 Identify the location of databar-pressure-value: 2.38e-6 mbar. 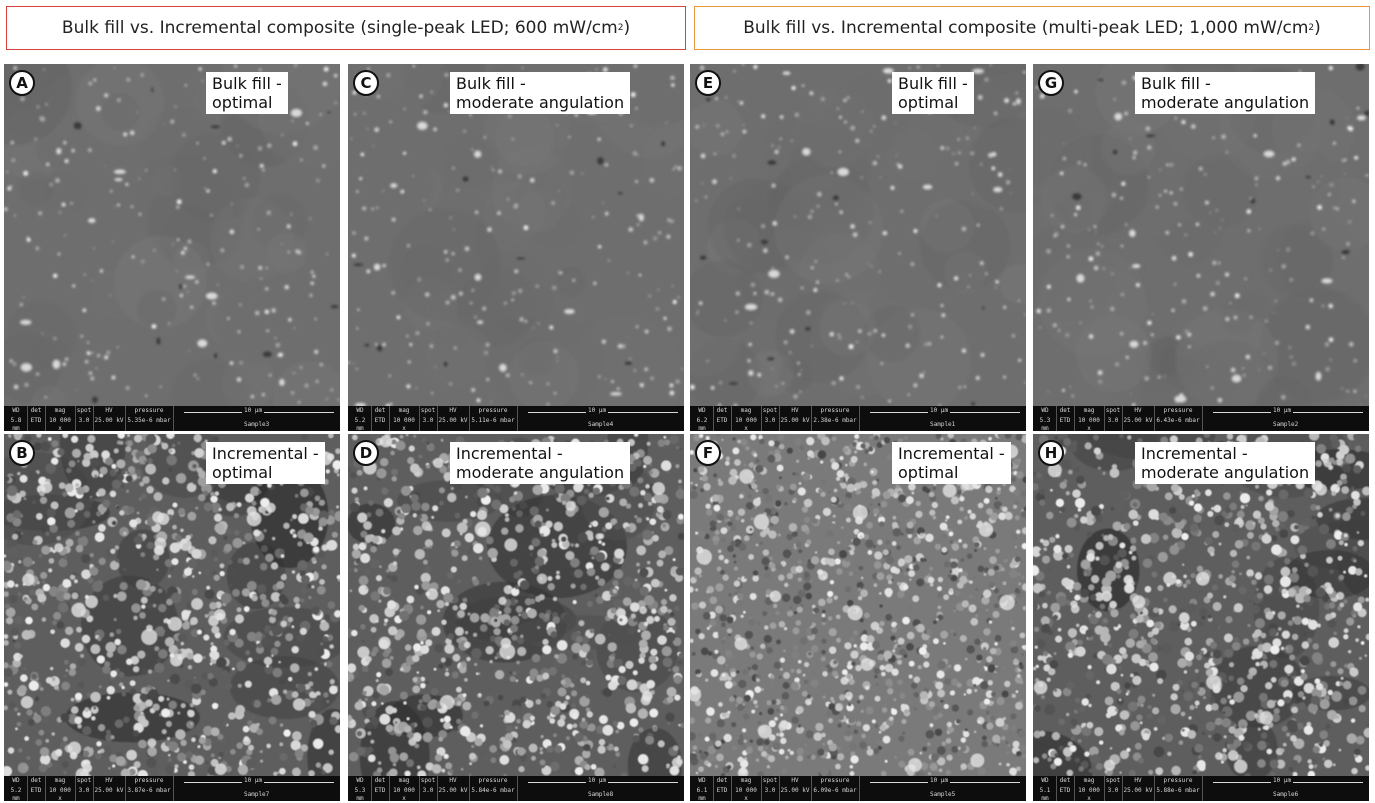
(835, 420).